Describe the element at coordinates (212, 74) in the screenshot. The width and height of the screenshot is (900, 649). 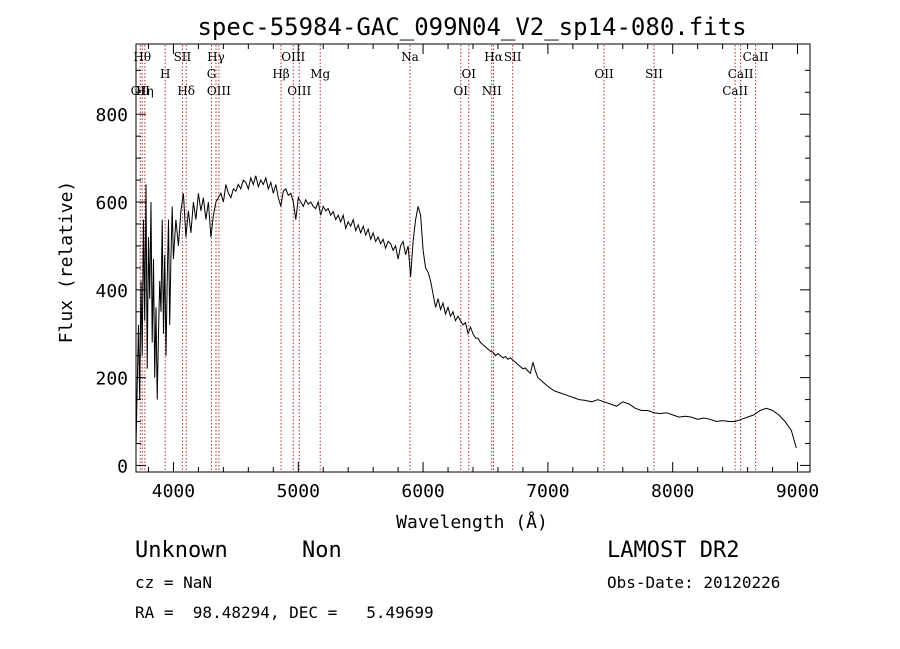
I see `spectral-line-label: G` at that location.